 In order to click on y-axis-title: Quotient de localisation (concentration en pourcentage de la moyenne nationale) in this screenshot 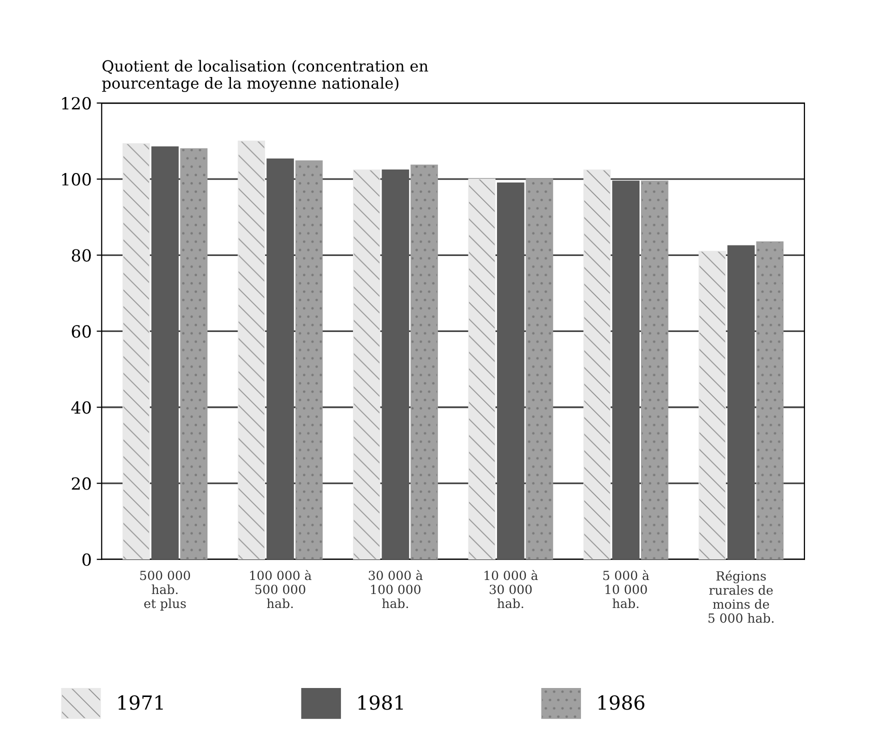, I will do `click(265, 76)`.